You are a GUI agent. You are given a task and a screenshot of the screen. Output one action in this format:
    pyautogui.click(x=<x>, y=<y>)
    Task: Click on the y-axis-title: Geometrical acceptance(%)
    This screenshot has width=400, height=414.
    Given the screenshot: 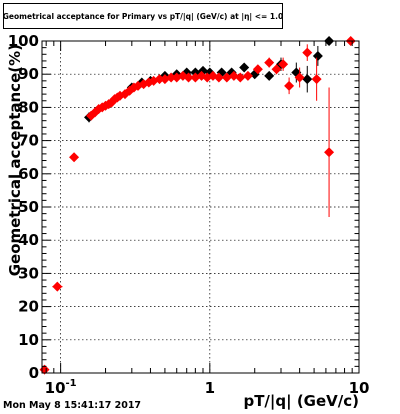 What is the action you would take?
    pyautogui.click(x=15, y=160)
    